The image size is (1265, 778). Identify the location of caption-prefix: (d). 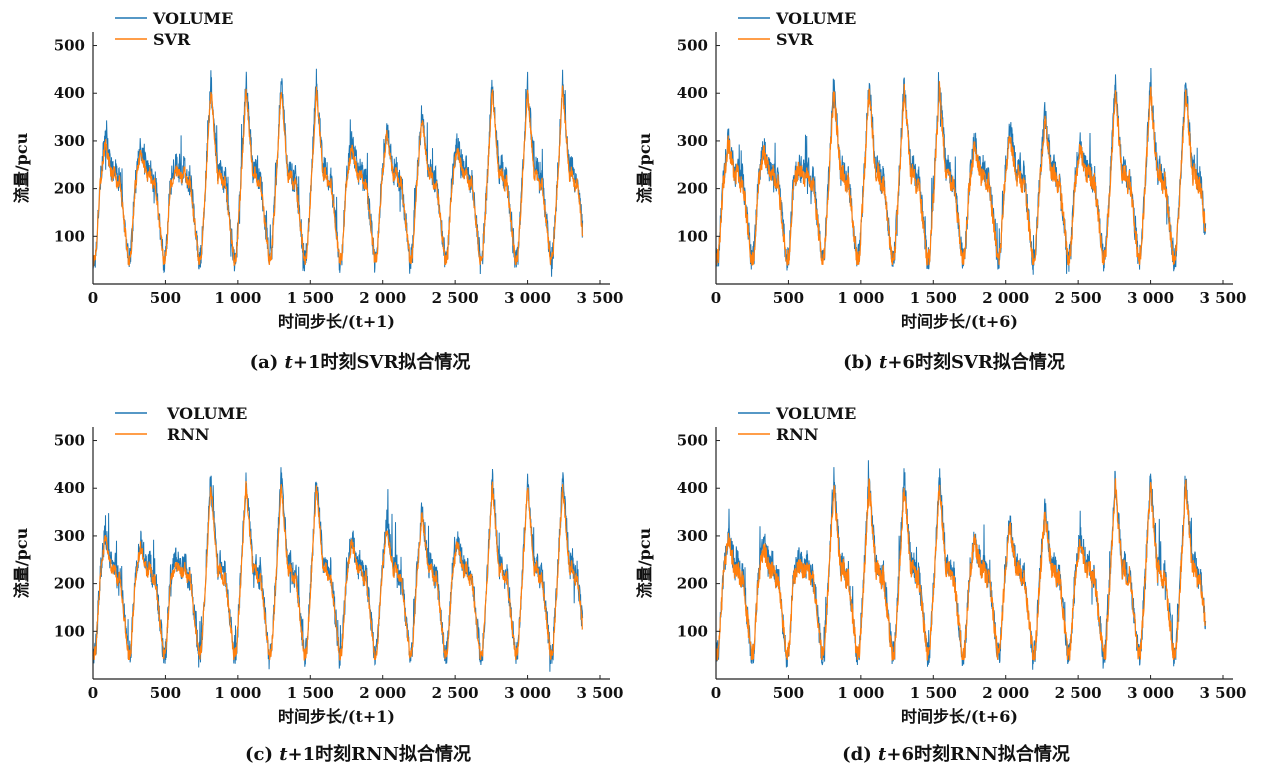
(860, 754).